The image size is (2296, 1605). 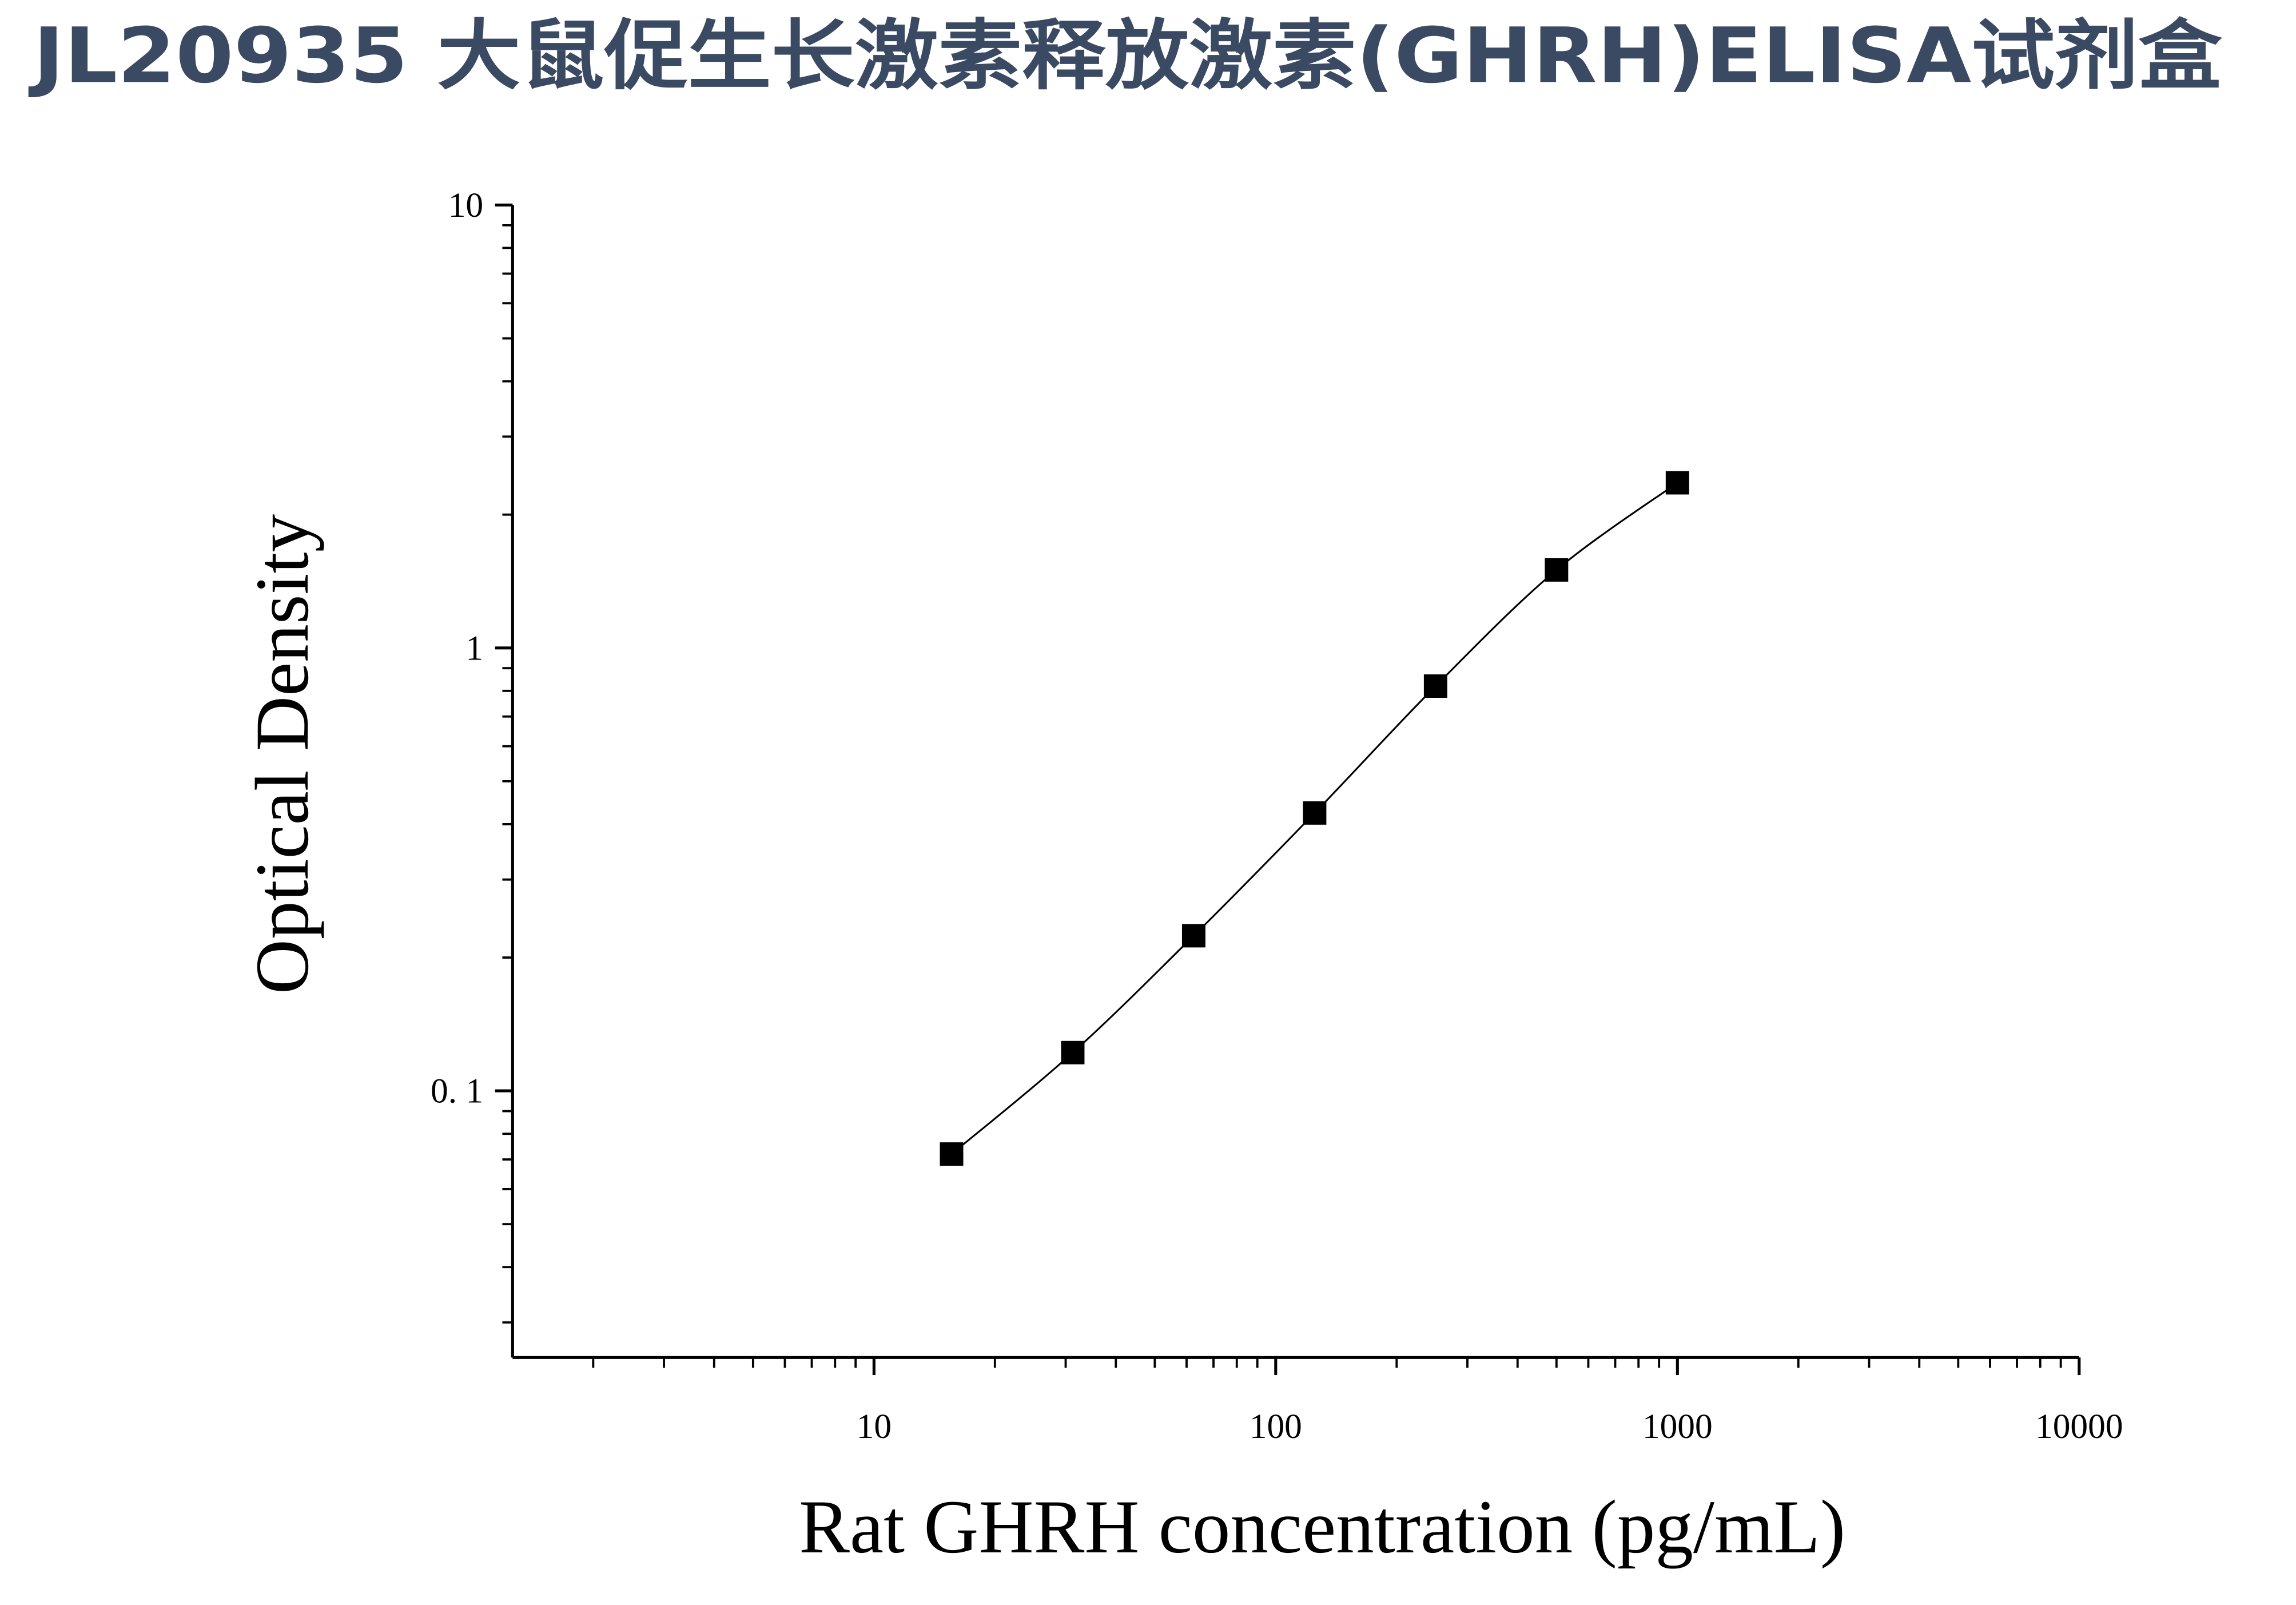 What do you see at coordinates (1677, 1426) in the screenshot?
I see `x-tick-label: 1000` at bounding box center [1677, 1426].